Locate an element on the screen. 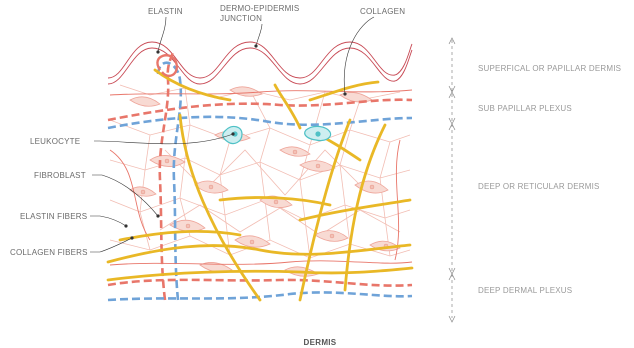 The image size is (634, 348). leader-fibroblast-dot is located at coordinates (158, 216).